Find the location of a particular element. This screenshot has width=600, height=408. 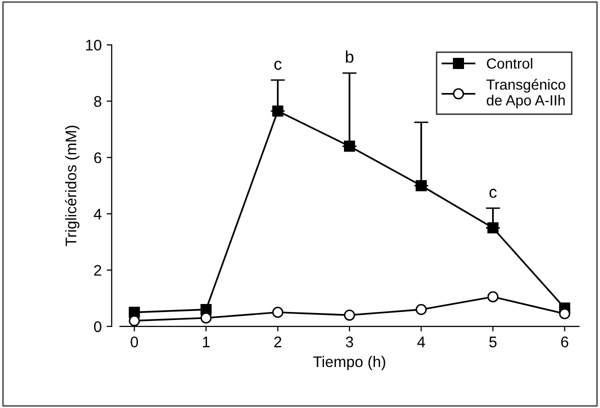

legend-label: Transgénico de Apo A-IIh is located at coordinates (526, 93).